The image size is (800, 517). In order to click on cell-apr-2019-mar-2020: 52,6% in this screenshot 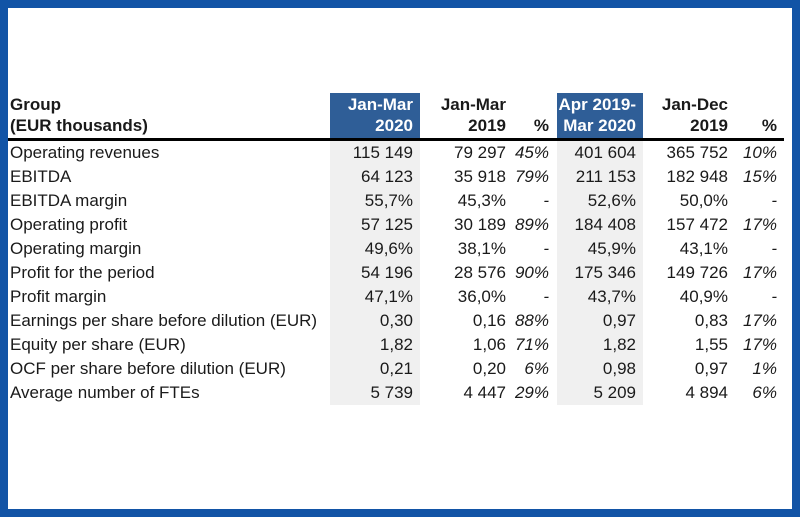, I will do `click(600, 200)`.